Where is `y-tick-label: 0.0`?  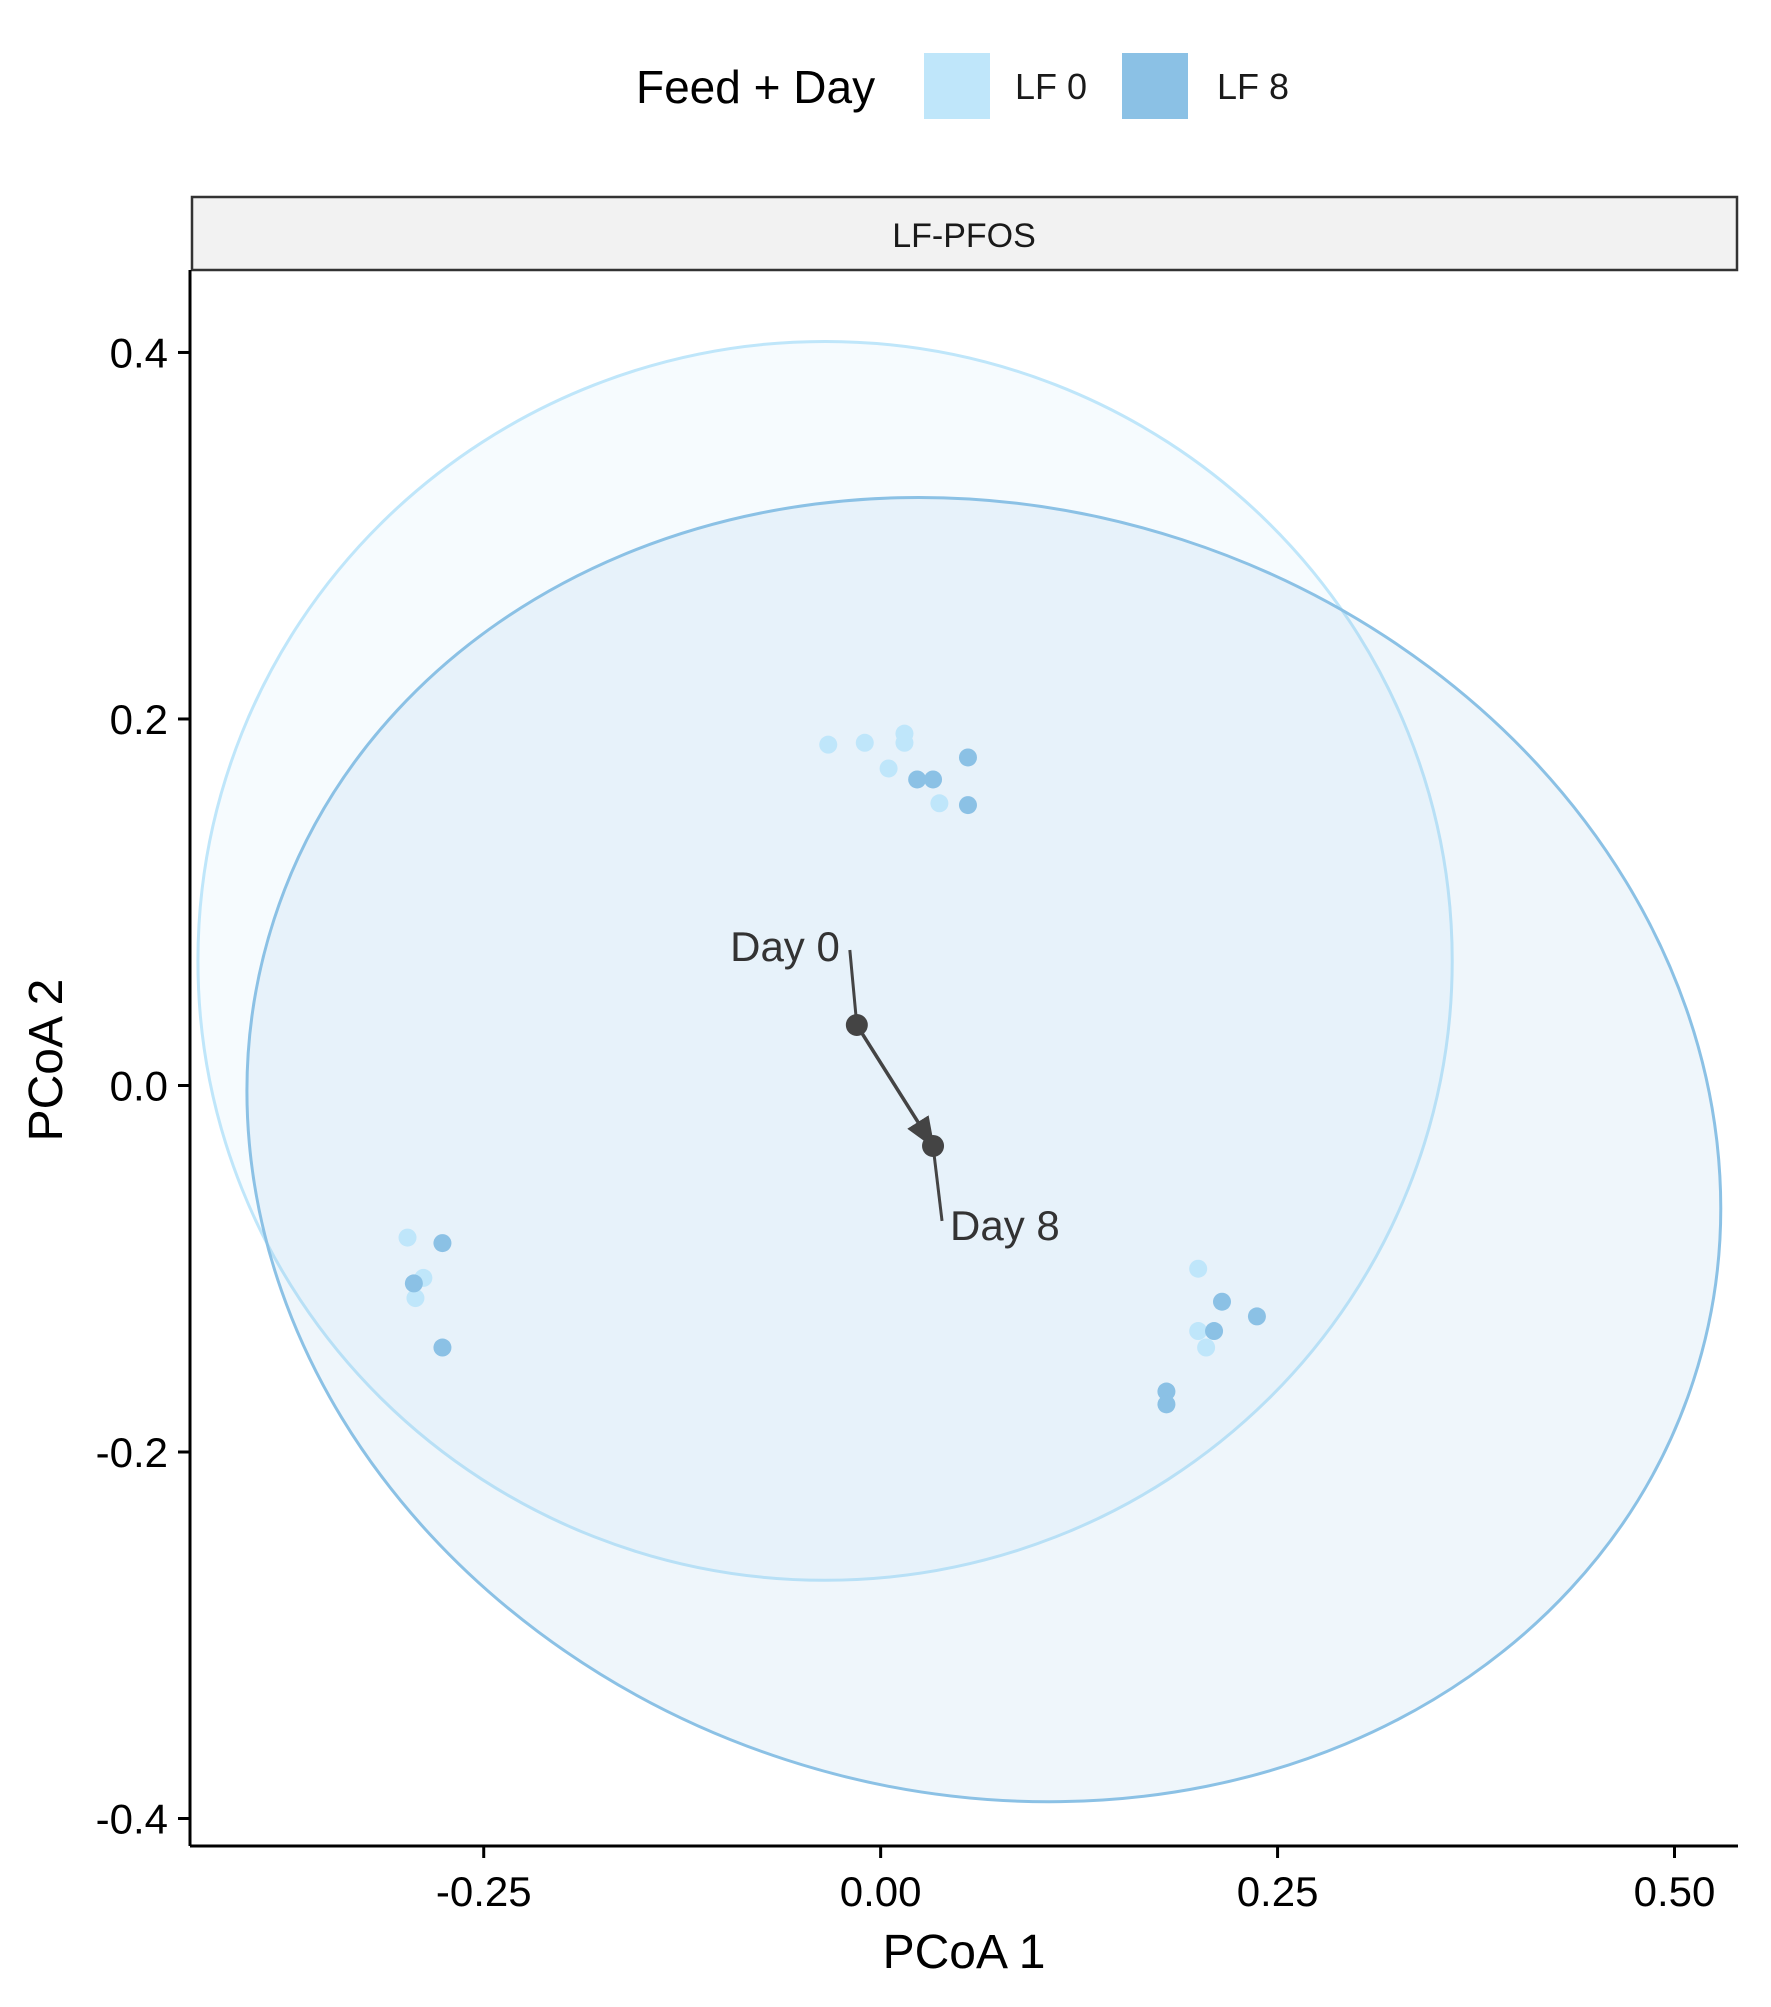
y-tick-label: 0.0 is located at coordinates (139, 1085).